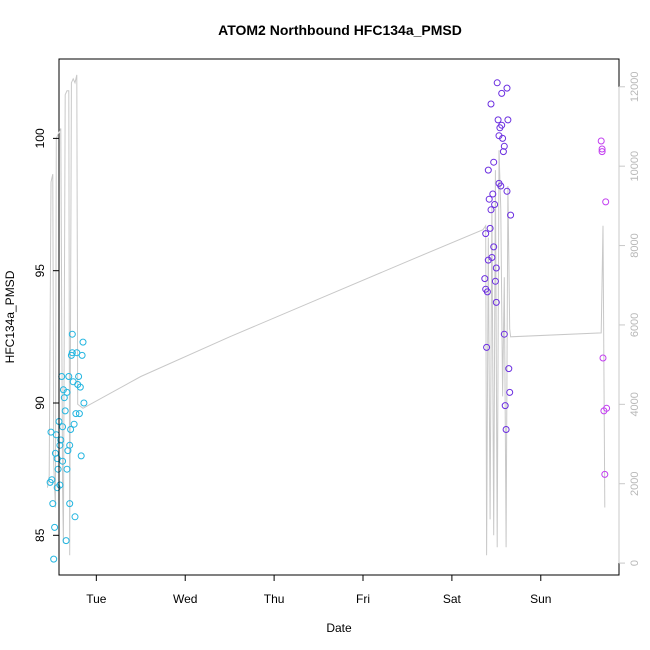 The width and height of the screenshot is (650, 650). What do you see at coordinates (10, 316) in the screenshot?
I see `y-axis-label: HFC134a_PMSD` at bounding box center [10, 316].